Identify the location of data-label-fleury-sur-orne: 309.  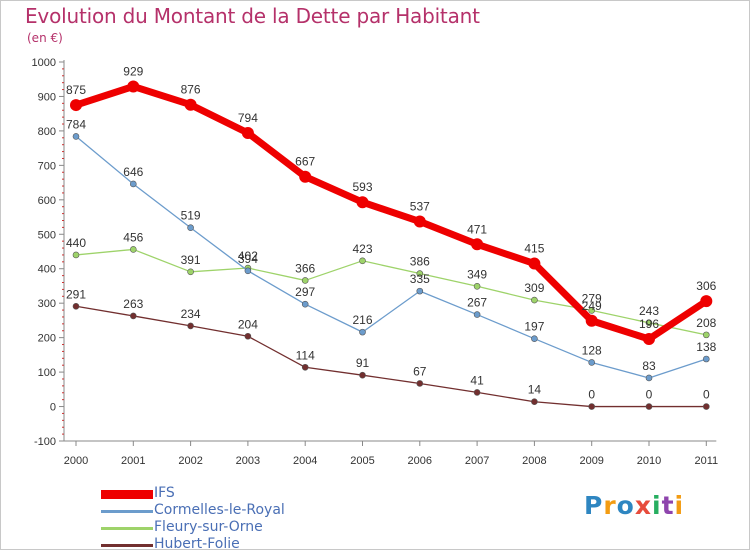
(534, 288).